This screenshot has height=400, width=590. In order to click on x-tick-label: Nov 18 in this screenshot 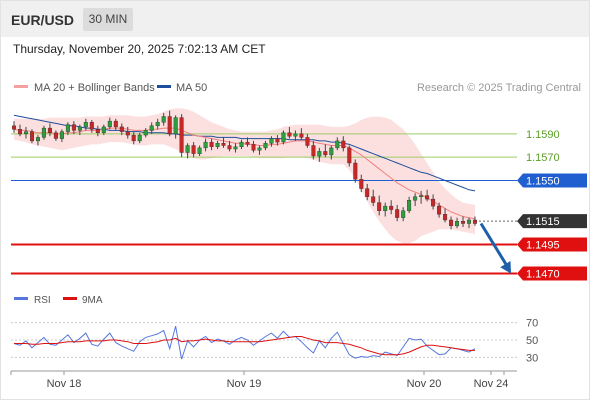, I will do `click(64, 384)`.